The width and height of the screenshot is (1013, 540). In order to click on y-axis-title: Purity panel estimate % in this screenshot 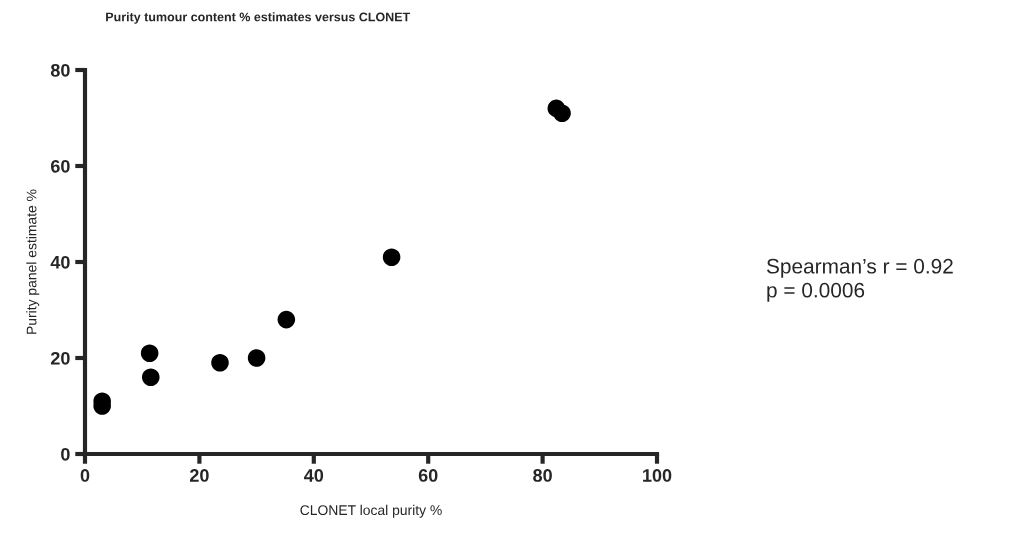, I will do `click(33, 261)`.